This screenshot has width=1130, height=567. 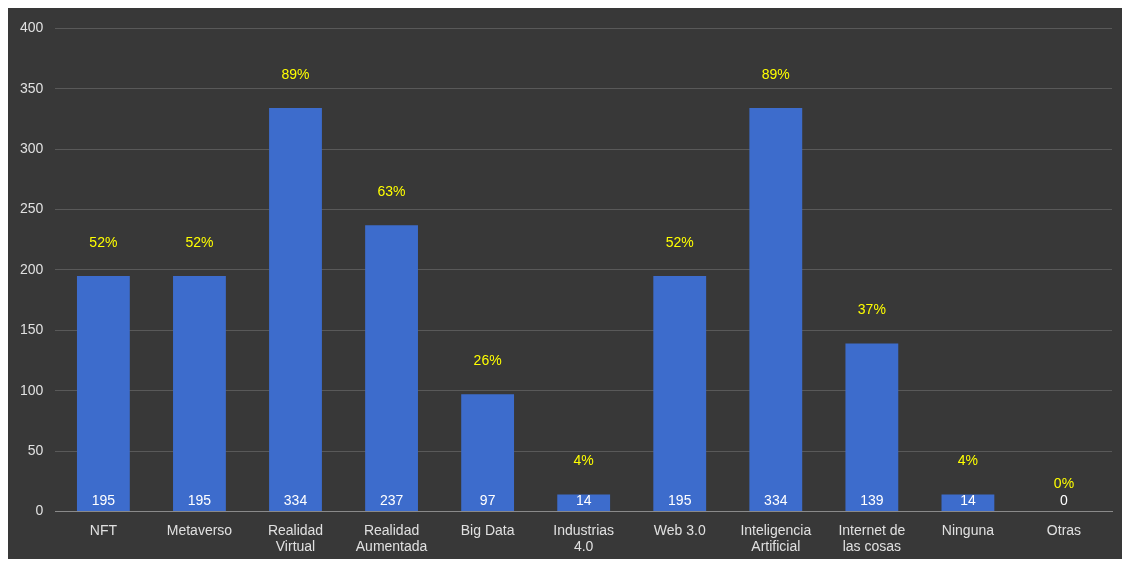 What do you see at coordinates (1064, 529) in the screenshot?
I see `x-tick-label: Otras` at bounding box center [1064, 529].